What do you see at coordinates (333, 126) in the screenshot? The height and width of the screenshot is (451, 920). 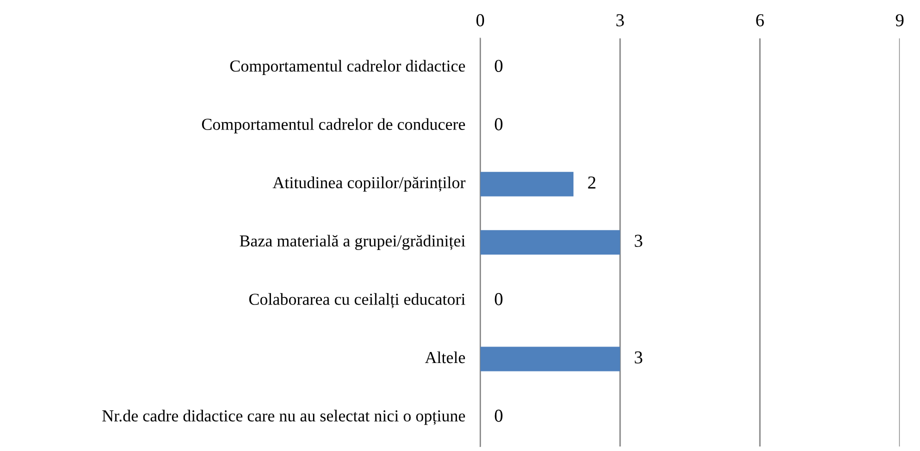 I see `y-tick-label: Comportamentul cadrelor de conducere` at bounding box center [333, 126].